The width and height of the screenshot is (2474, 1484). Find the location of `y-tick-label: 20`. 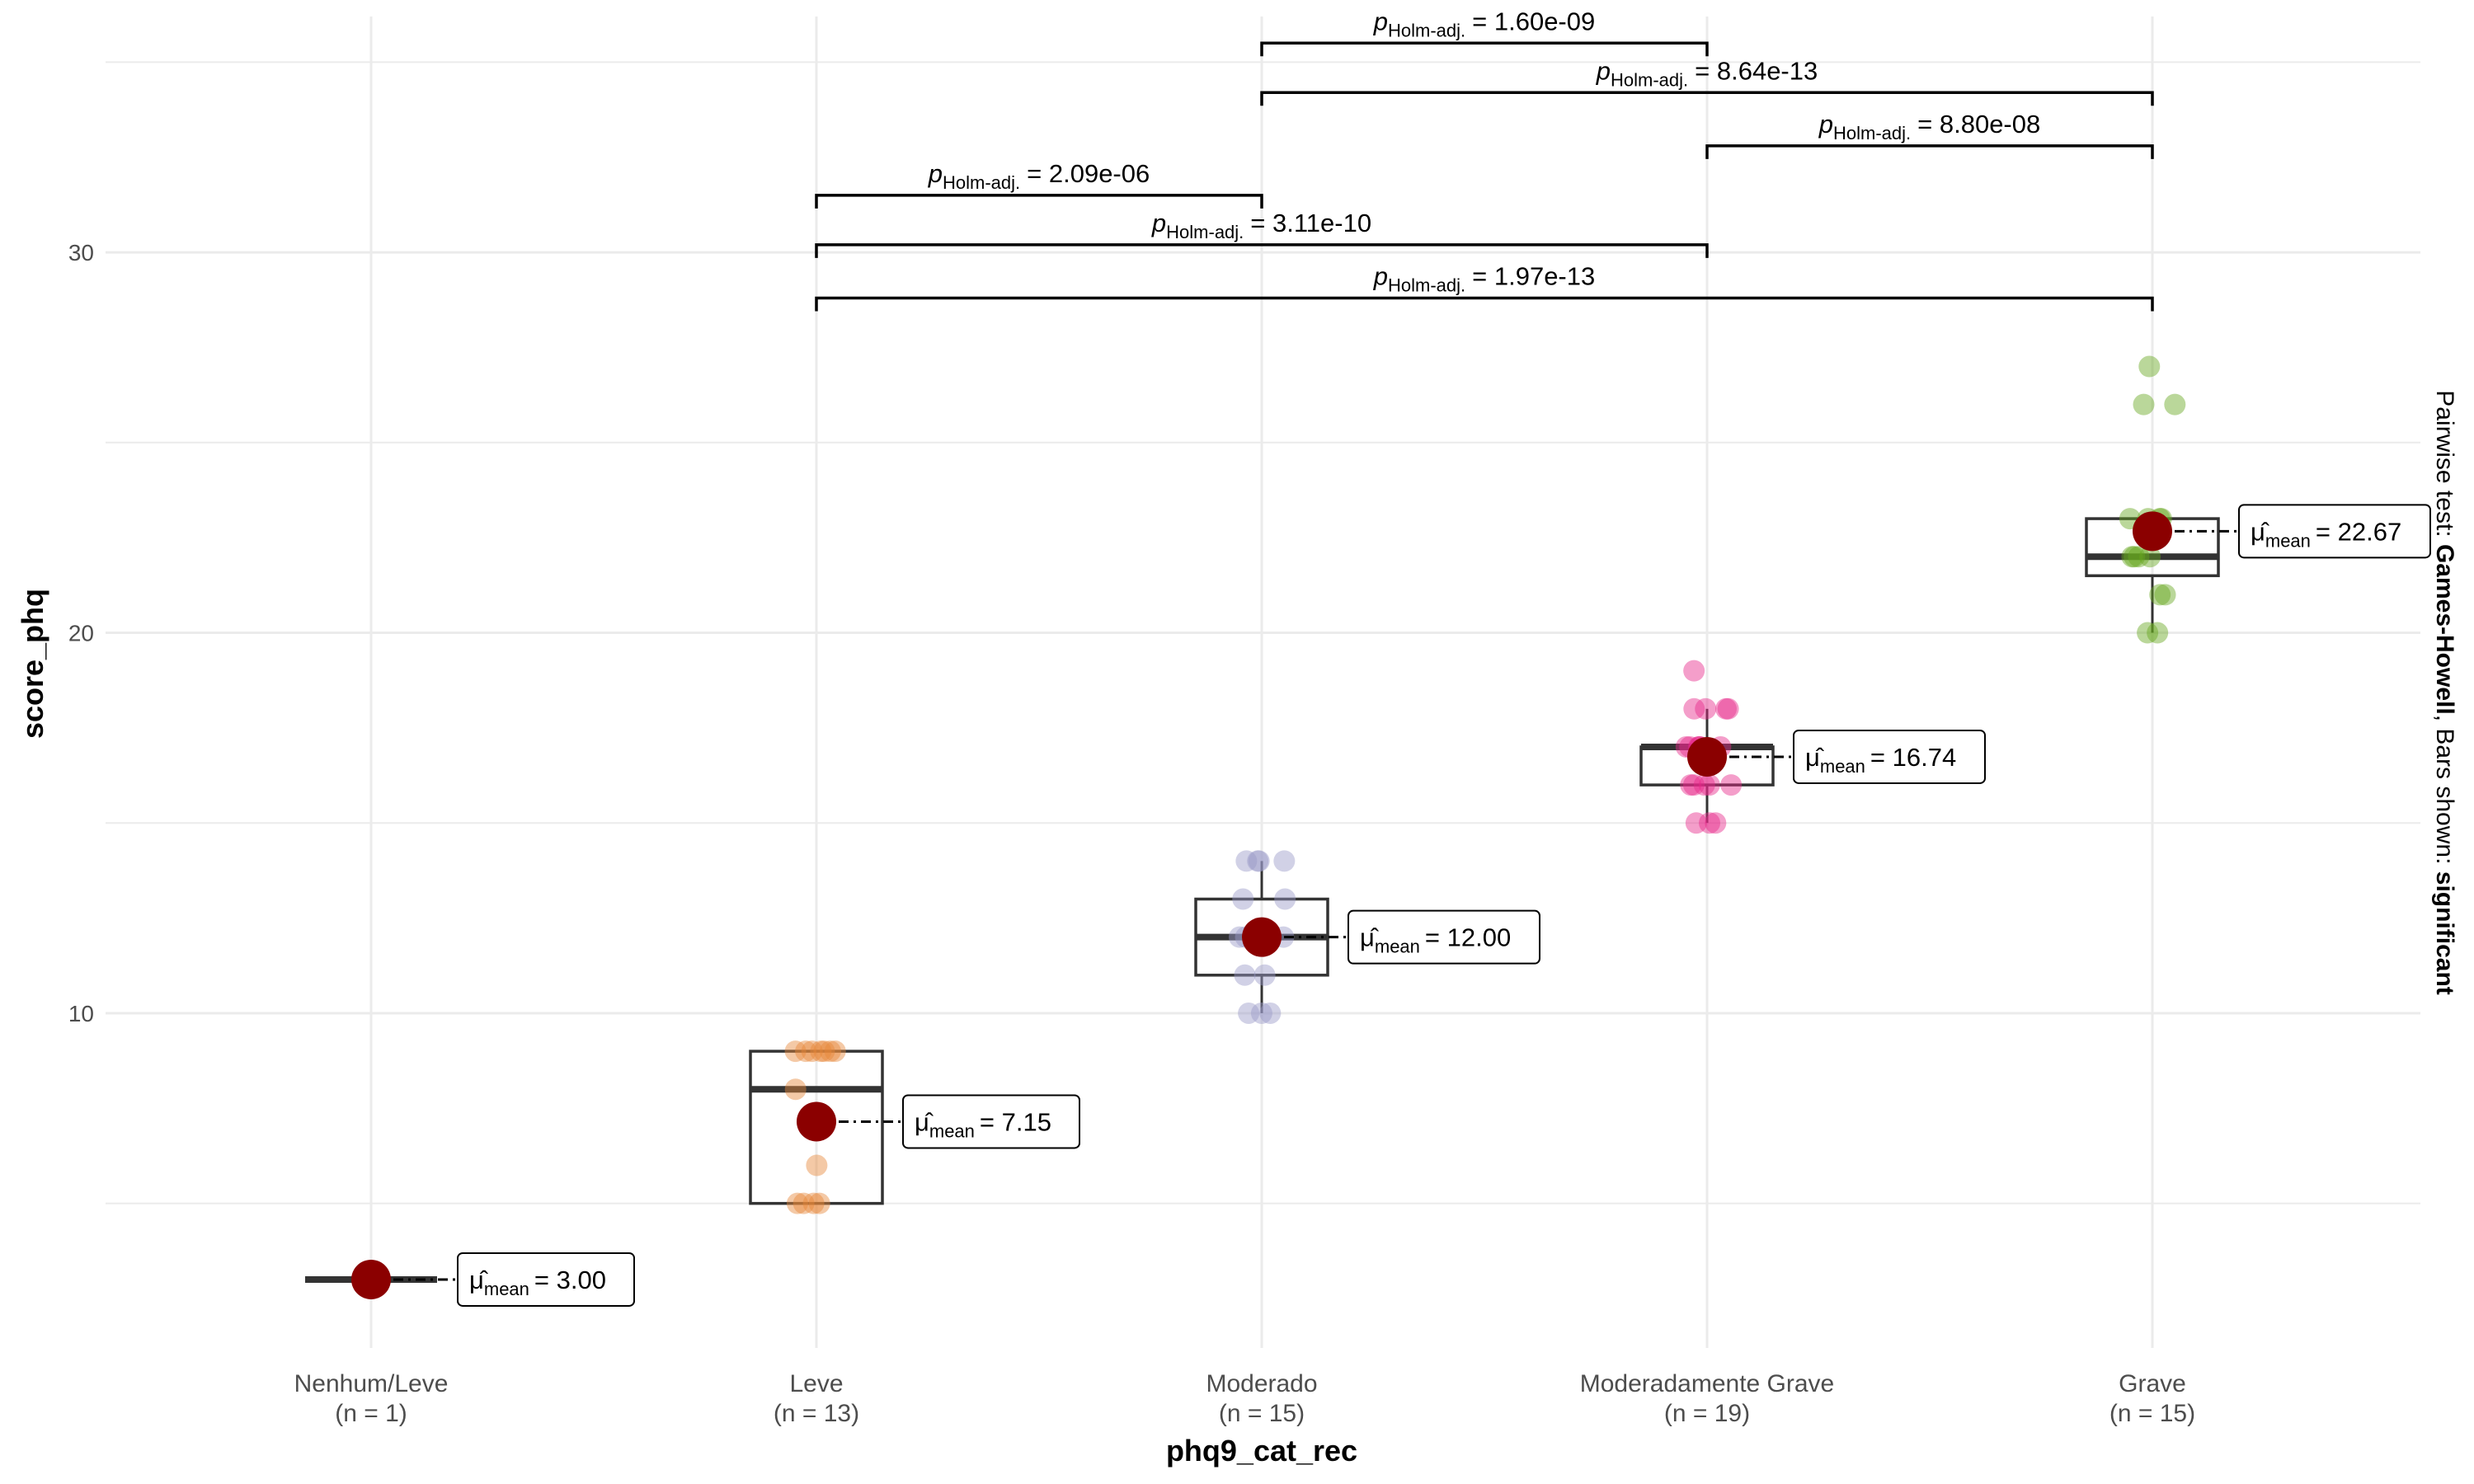

y-tick-label: 20 is located at coordinates (81, 633).